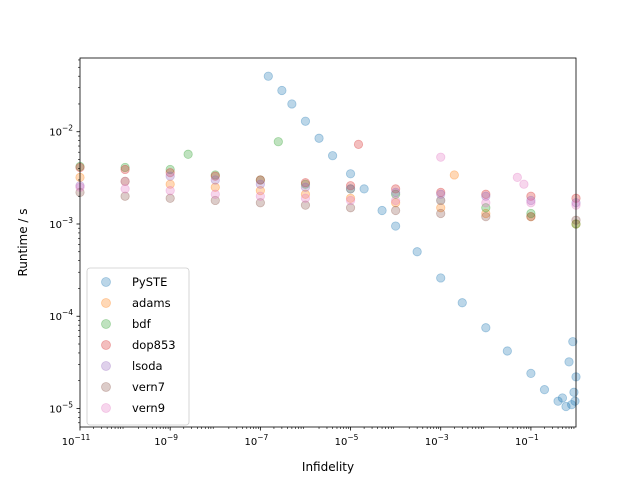  I want to click on legend-label: dop853, so click(154, 345).